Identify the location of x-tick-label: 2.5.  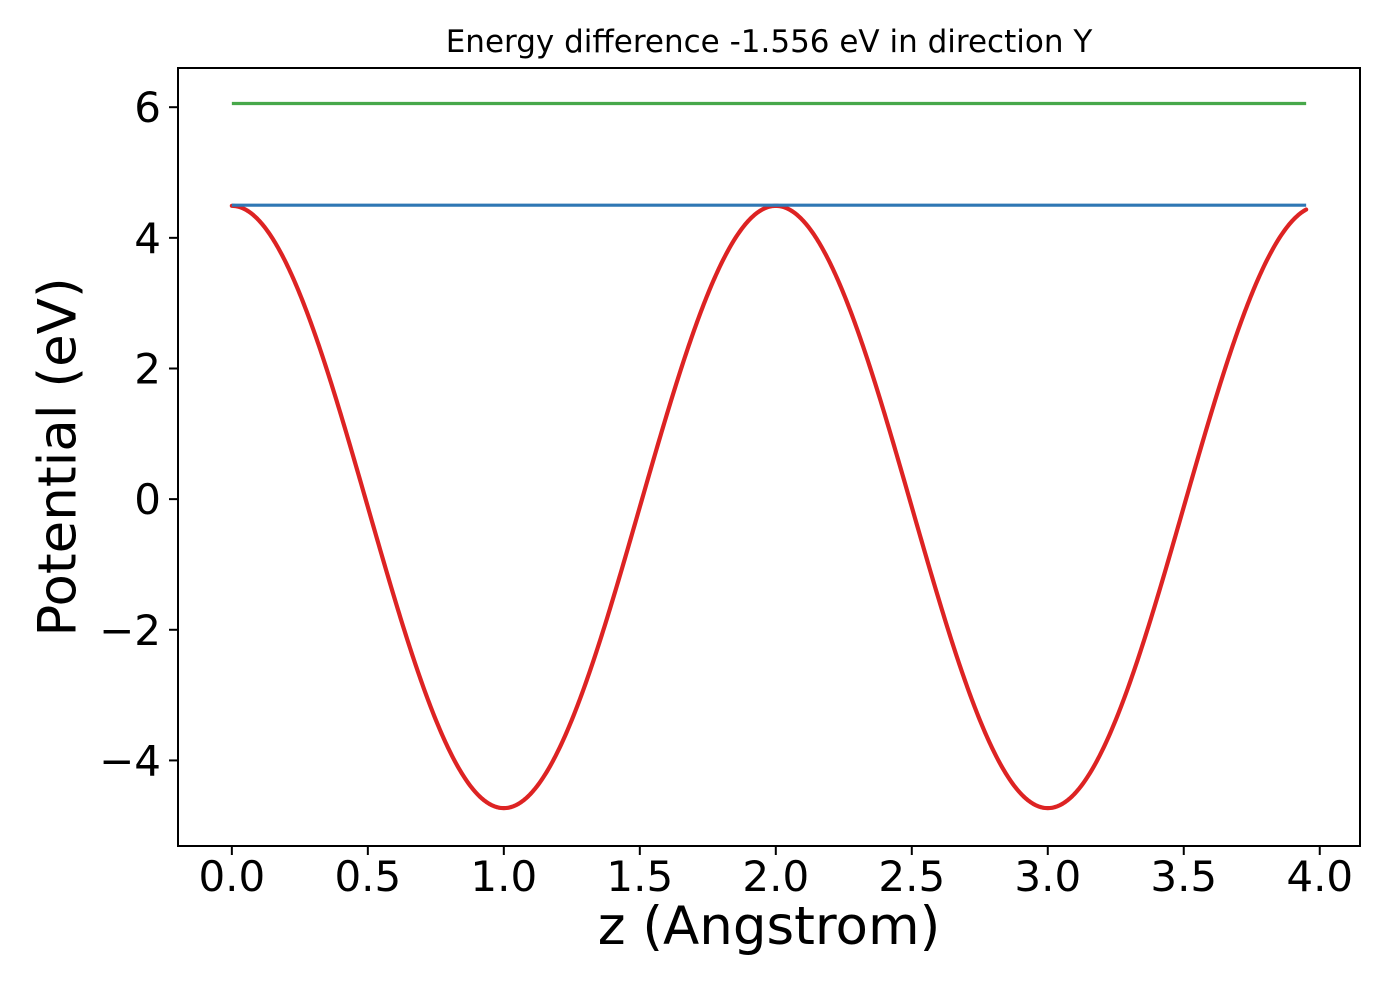
(911, 876).